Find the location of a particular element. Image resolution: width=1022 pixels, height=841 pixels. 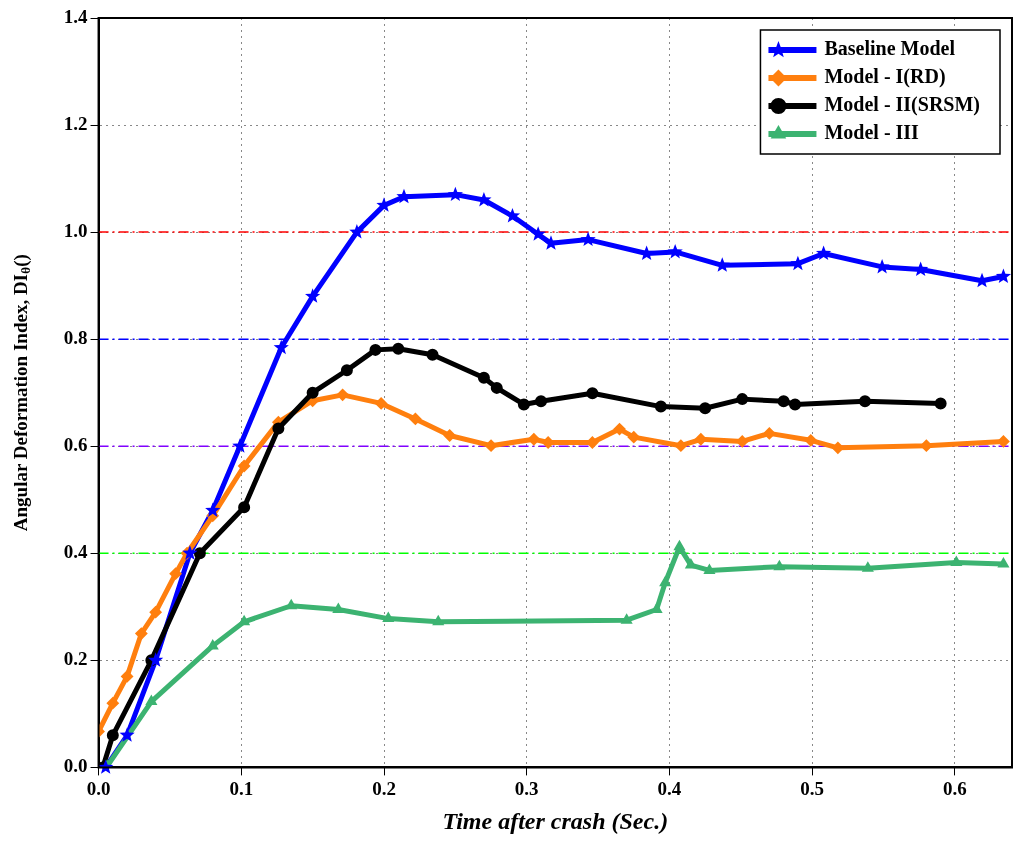

legend-label: Baseline Model is located at coordinates (890, 48).